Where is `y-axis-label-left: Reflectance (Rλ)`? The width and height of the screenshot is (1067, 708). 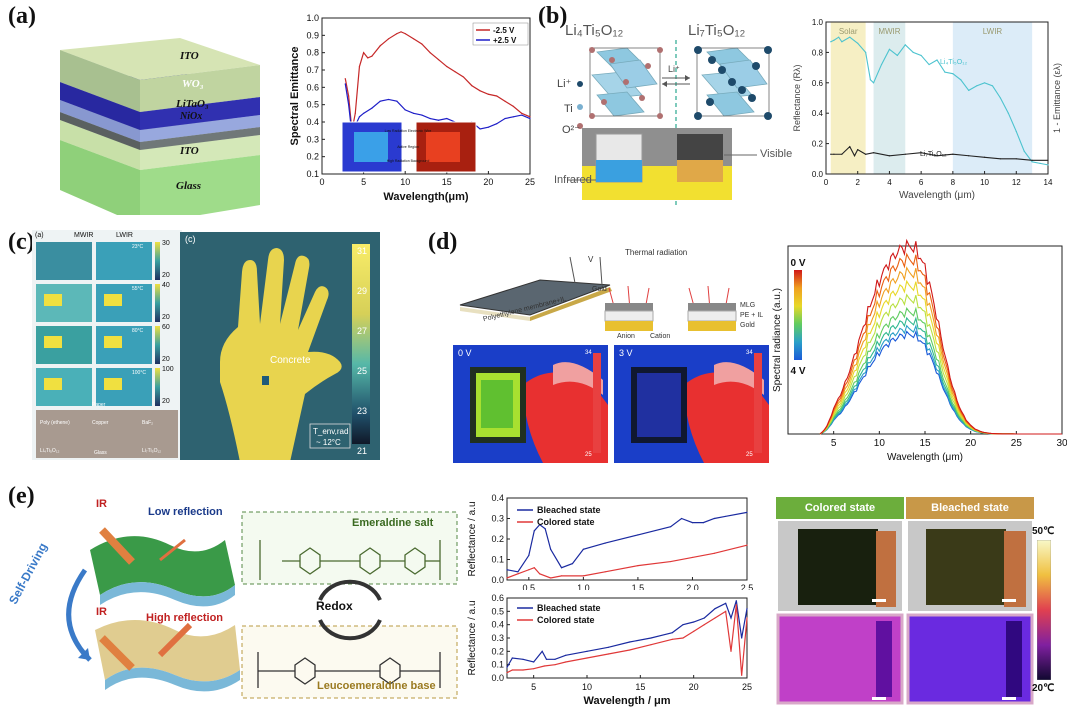
y-axis-label-left: Reflectance (Rλ) is located at coordinates (797, 97).